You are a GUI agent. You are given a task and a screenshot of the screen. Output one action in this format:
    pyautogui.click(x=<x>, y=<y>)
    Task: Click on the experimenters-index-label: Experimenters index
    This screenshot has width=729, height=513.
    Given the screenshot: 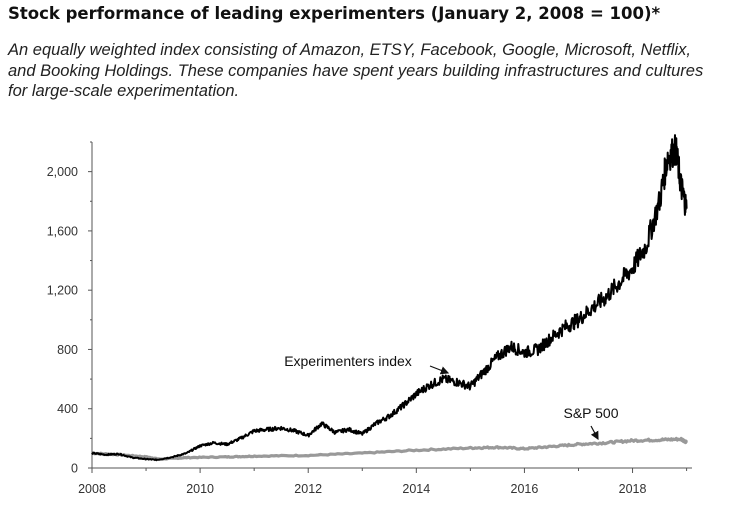 What is the action you would take?
    pyautogui.click(x=348, y=361)
    